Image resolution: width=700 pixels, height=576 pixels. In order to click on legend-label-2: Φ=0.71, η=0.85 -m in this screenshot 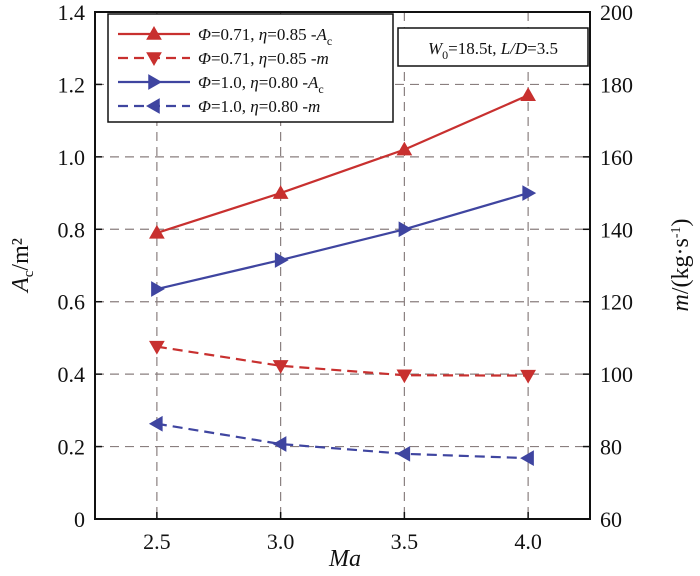, I will do `click(263, 58)`.